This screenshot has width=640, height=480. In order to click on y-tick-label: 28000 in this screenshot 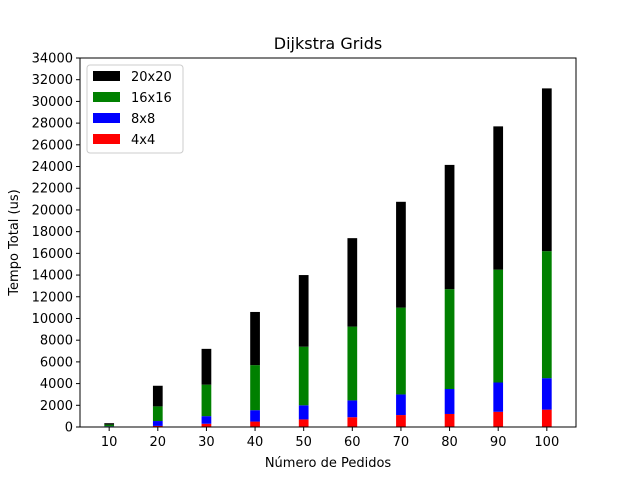, I will do `click(52, 124)`.